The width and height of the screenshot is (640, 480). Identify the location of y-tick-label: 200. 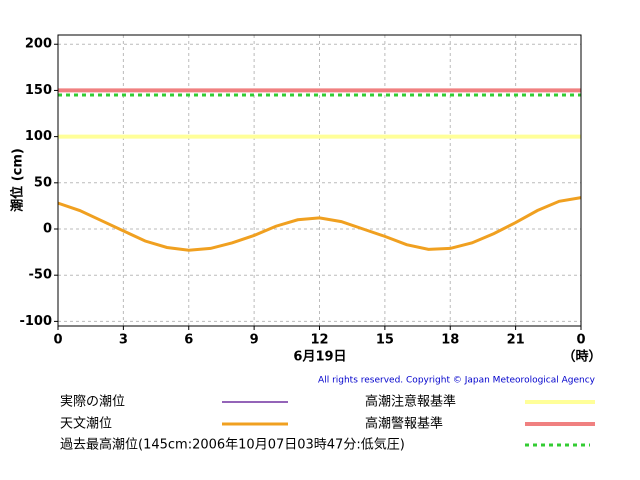
(38, 44).